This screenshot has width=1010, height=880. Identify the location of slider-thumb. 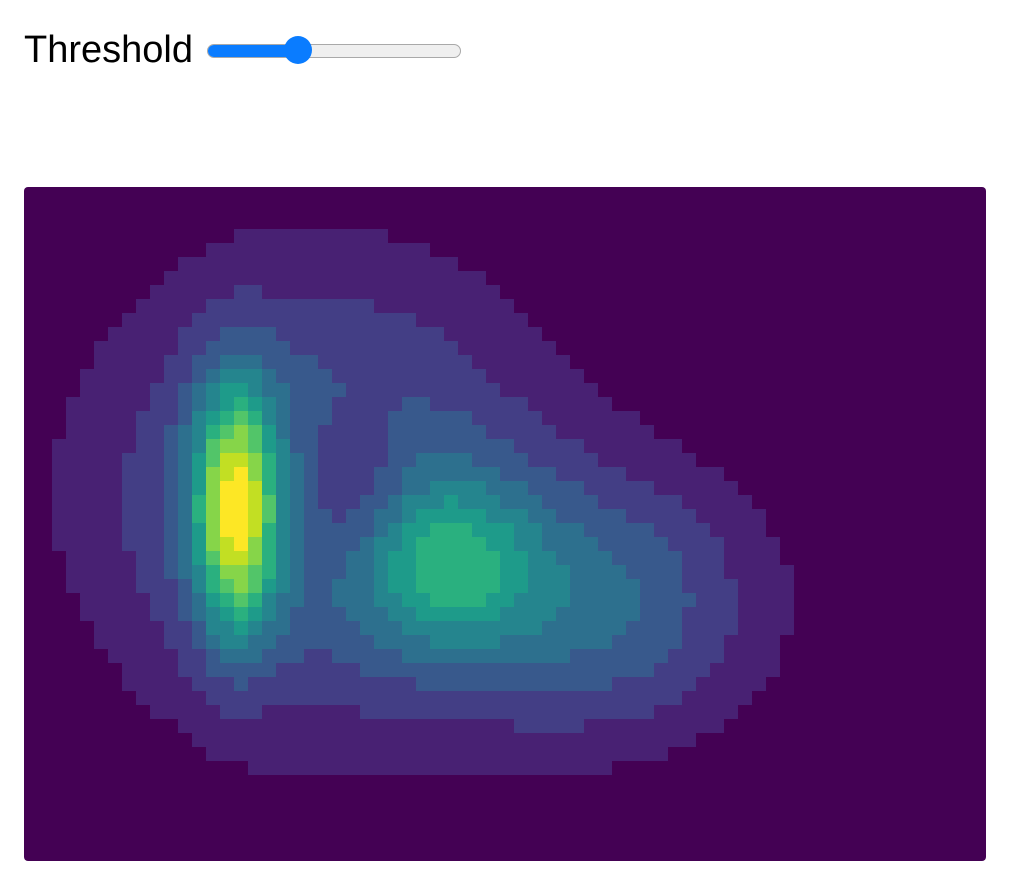
(297, 50).